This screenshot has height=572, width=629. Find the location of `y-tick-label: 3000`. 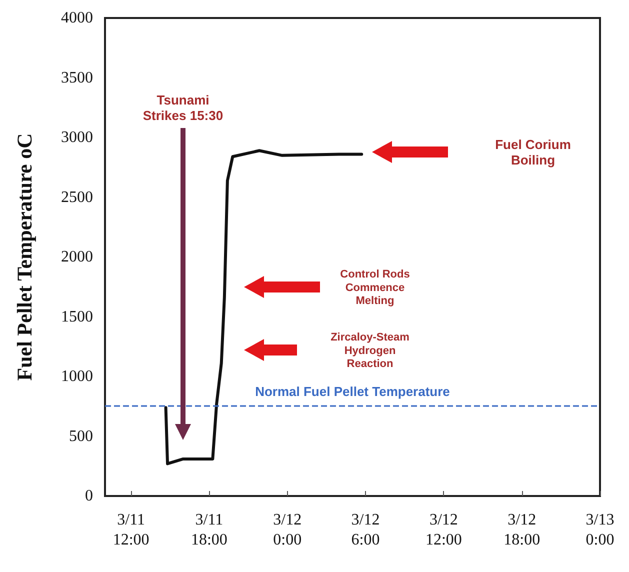

y-tick-label: 3000 is located at coordinates (77, 137).